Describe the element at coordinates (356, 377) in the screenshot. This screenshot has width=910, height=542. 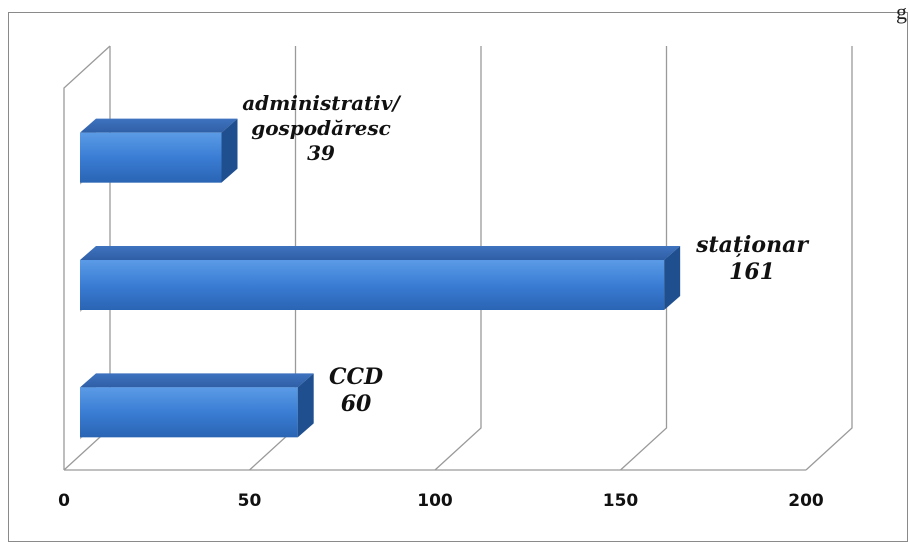
I see `data-label: CCD` at that location.